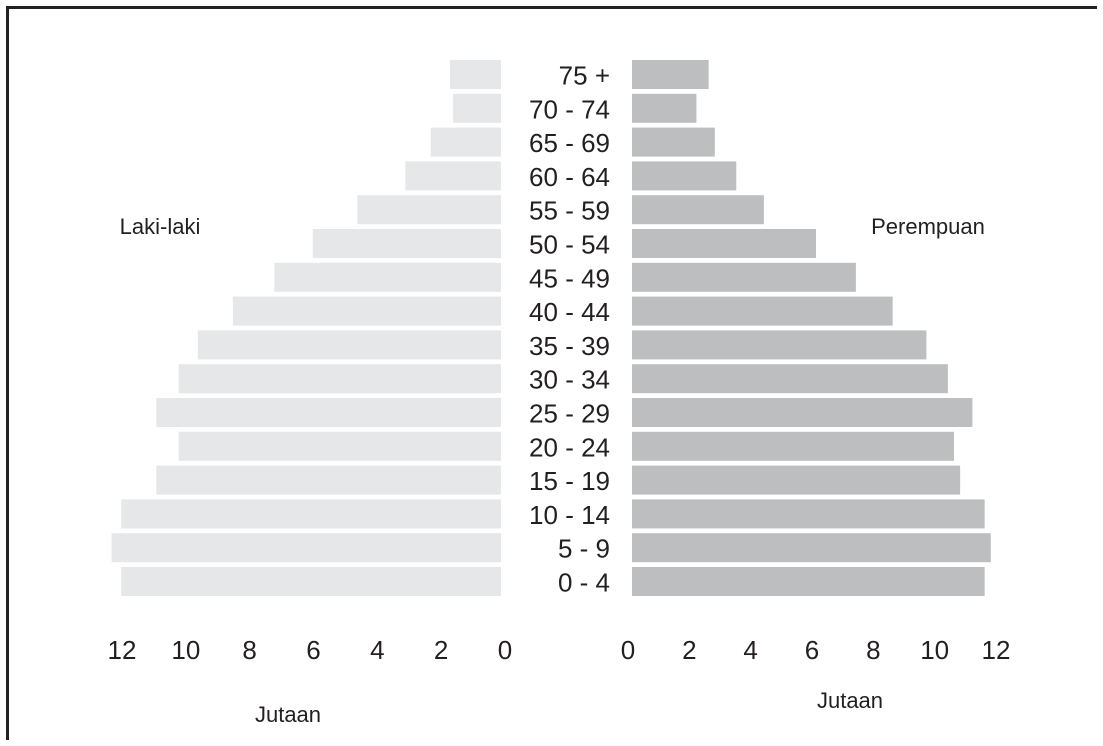 This screenshot has width=1103, height=746. Describe the element at coordinates (160, 226) in the screenshot. I see `male-series-label: Laki-laki` at that location.